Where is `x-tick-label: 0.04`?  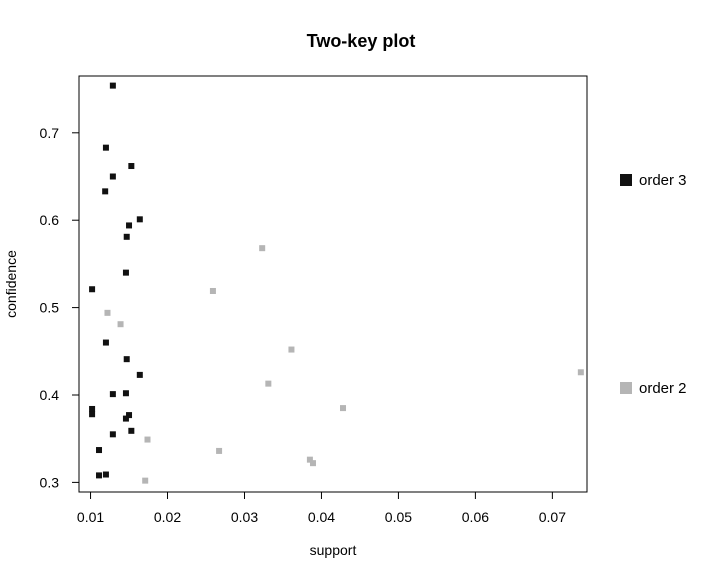
x-tick-label: 0.04 is located at coordinates (321, 517).